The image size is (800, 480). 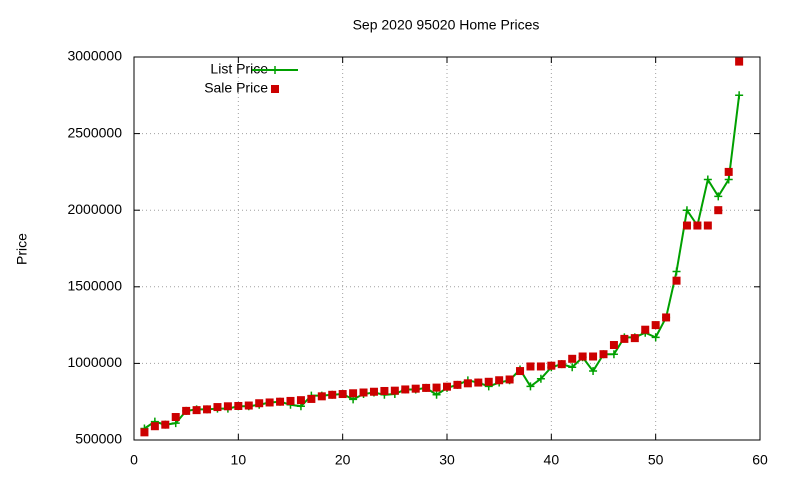 What do you see at coordinates (94, 132) in the screenshot?
I see `y-tick-label: 2500000` at bounding box center [94, 132].